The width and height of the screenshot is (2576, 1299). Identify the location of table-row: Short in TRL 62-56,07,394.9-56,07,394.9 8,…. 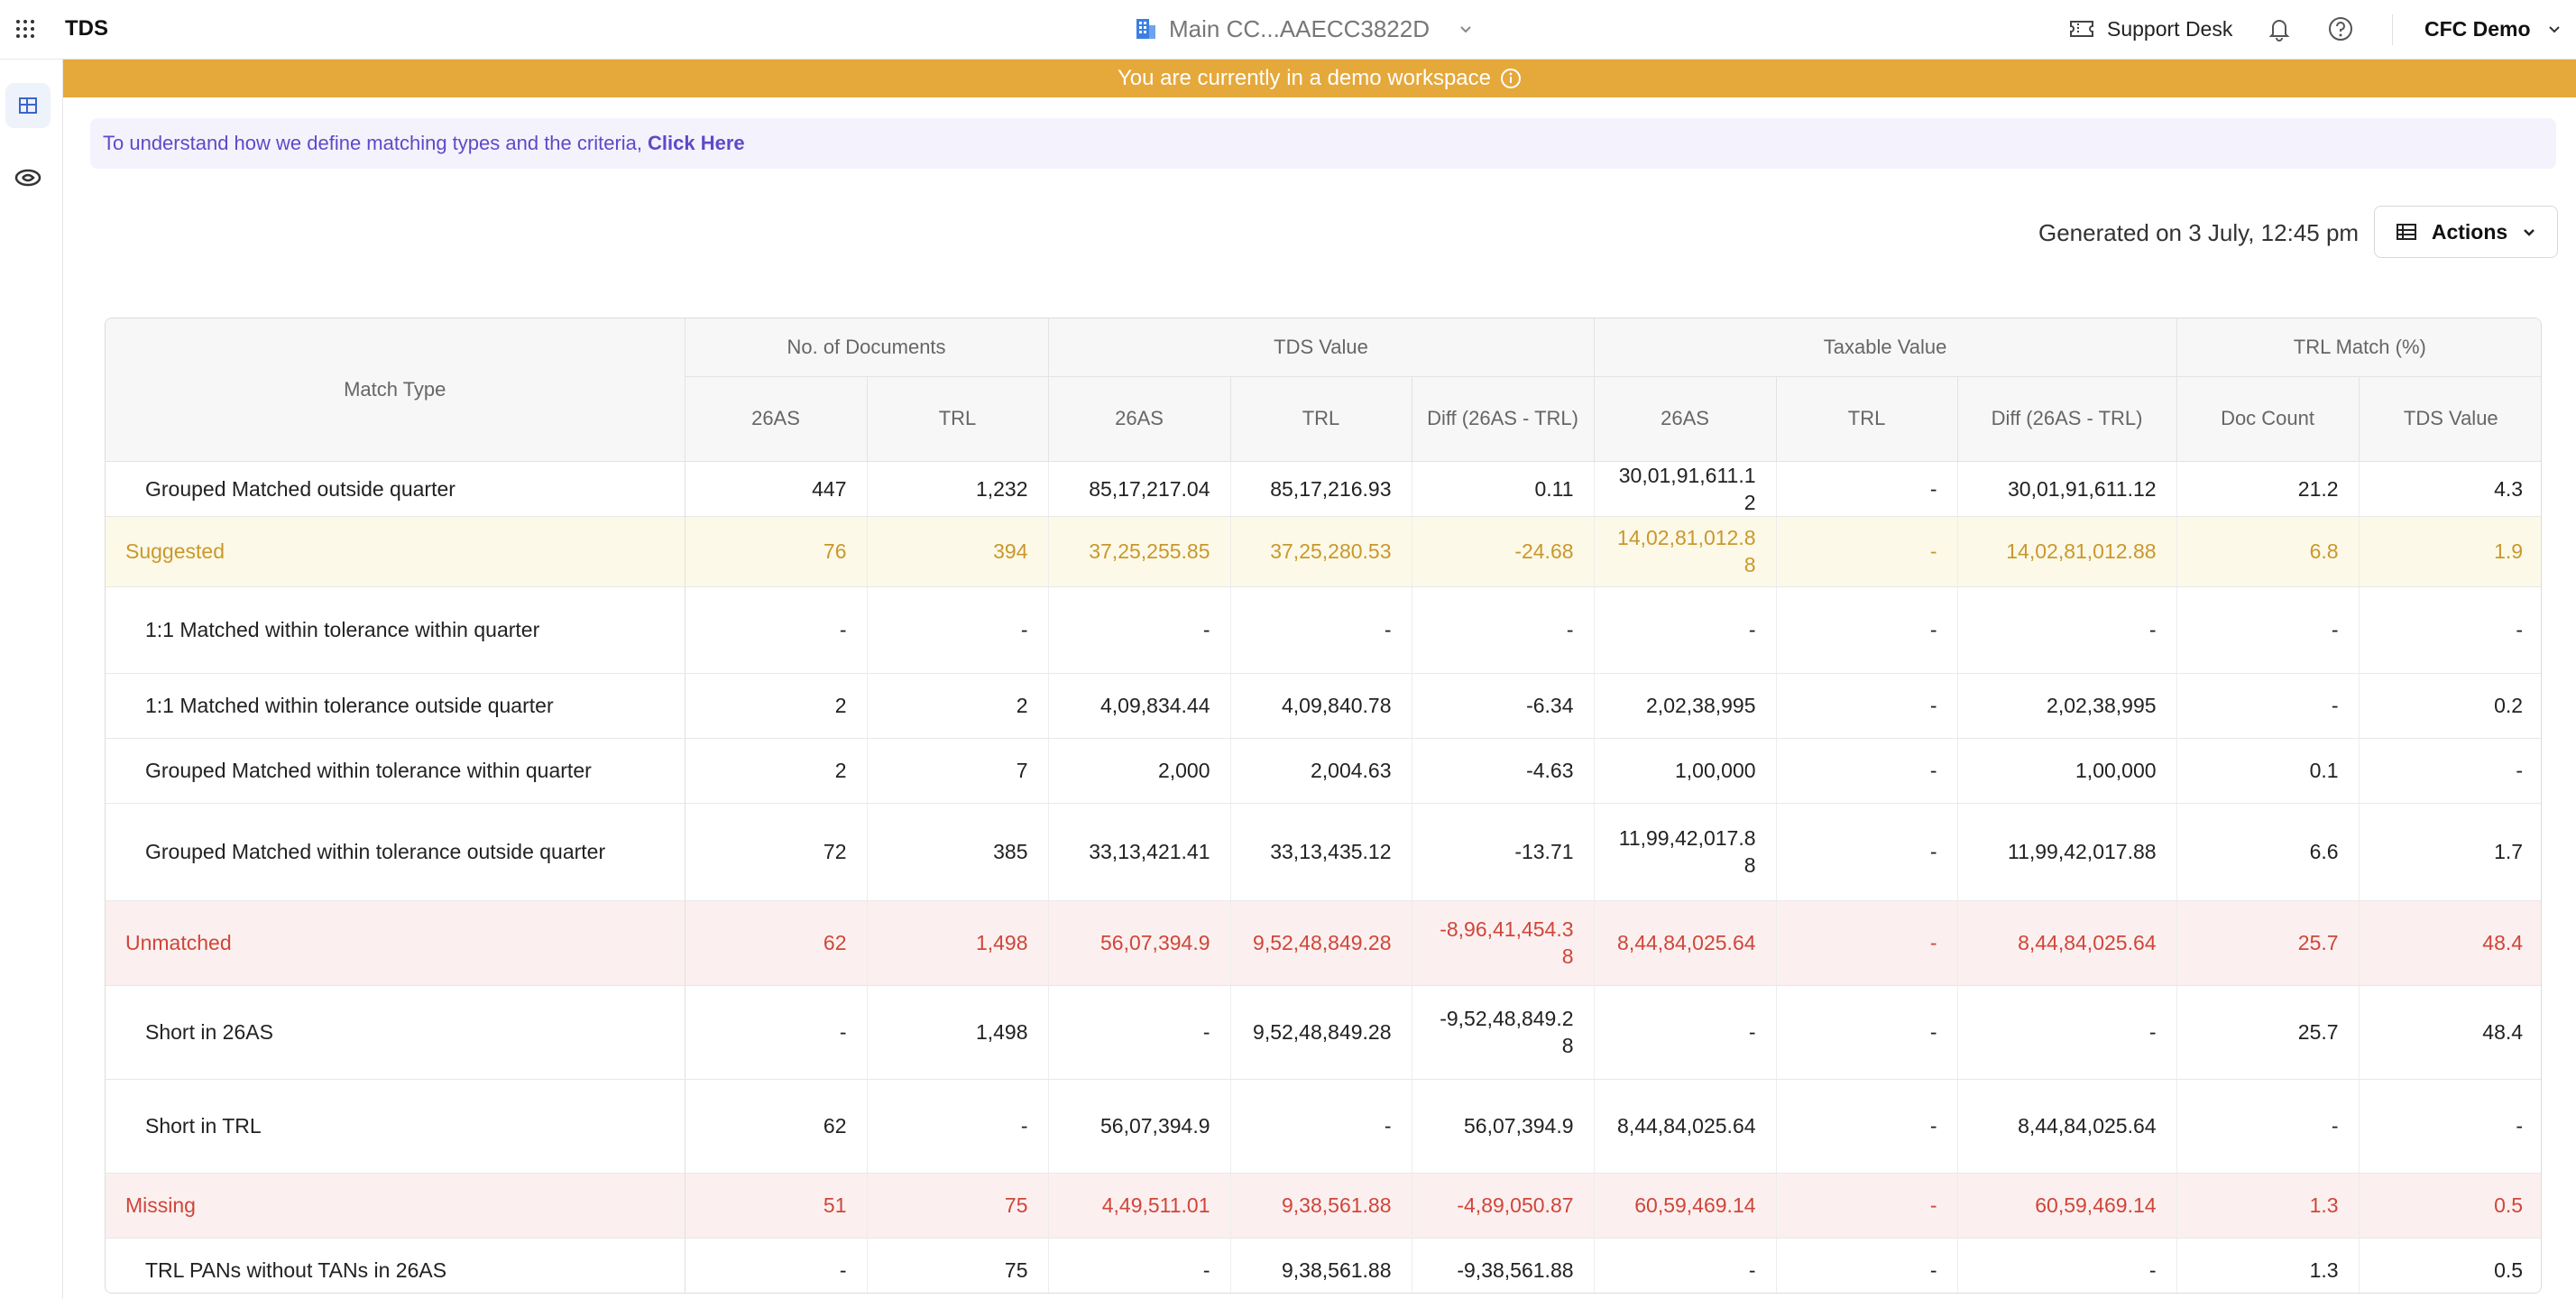
(1323, 1126).